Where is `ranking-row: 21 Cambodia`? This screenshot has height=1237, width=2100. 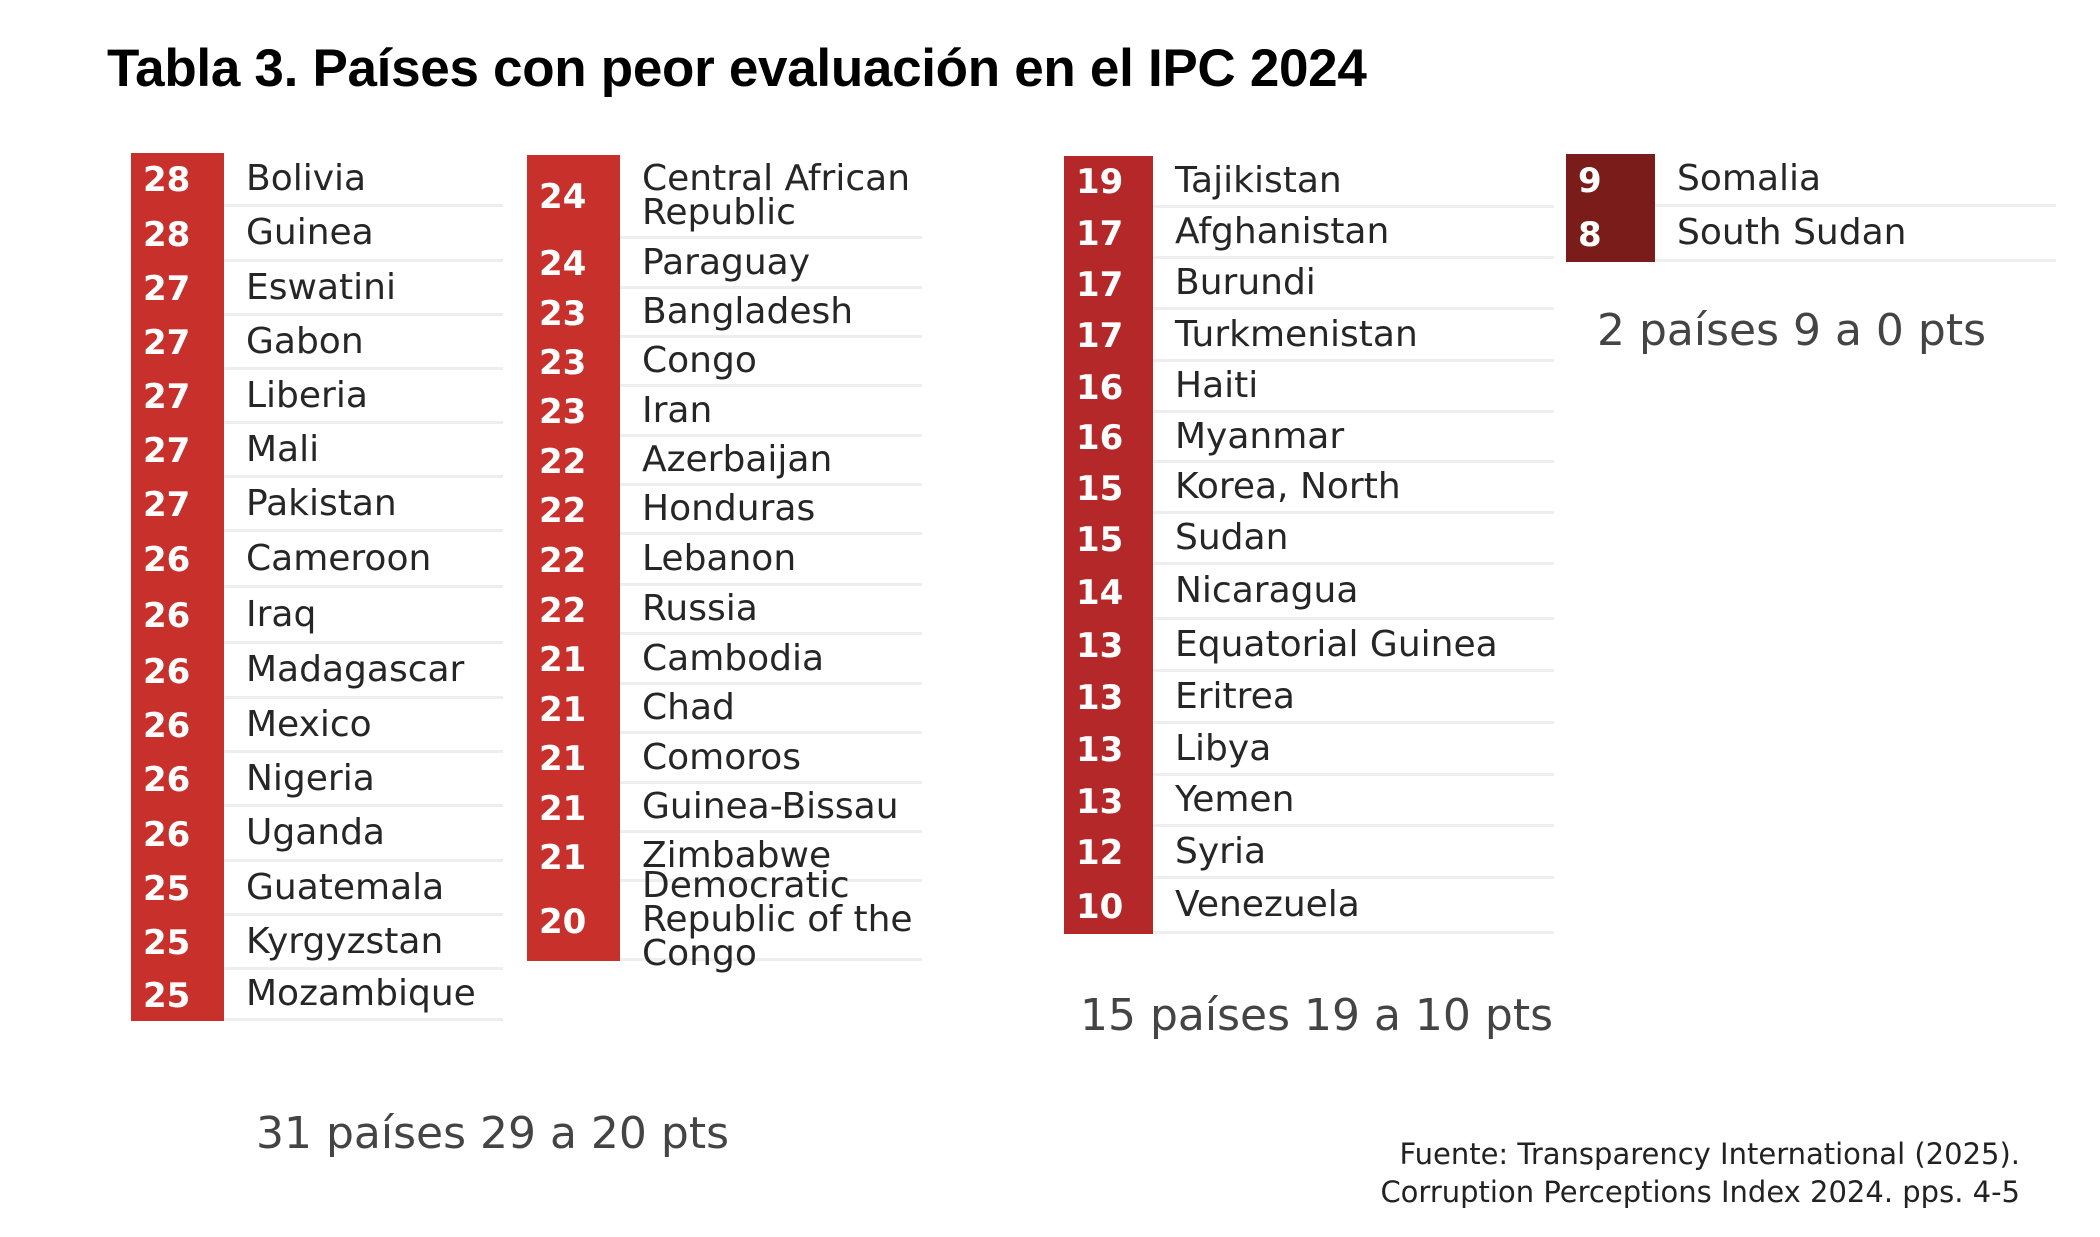
ranking-row: 21 Cambodia is located at coordinates (724, 660).